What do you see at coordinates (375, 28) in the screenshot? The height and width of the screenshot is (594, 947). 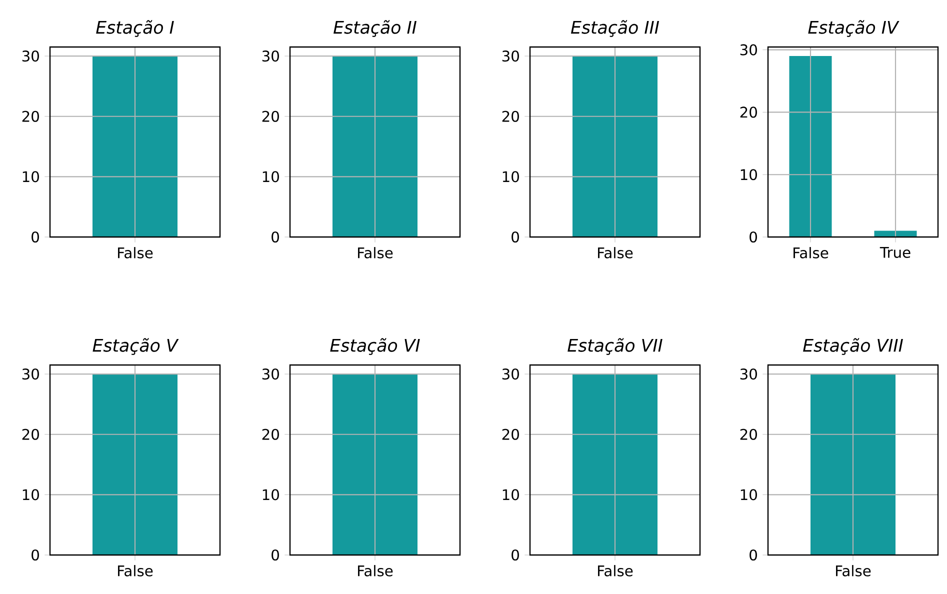 I see `chart-title: Estação II` at bounding box center [375, 28].